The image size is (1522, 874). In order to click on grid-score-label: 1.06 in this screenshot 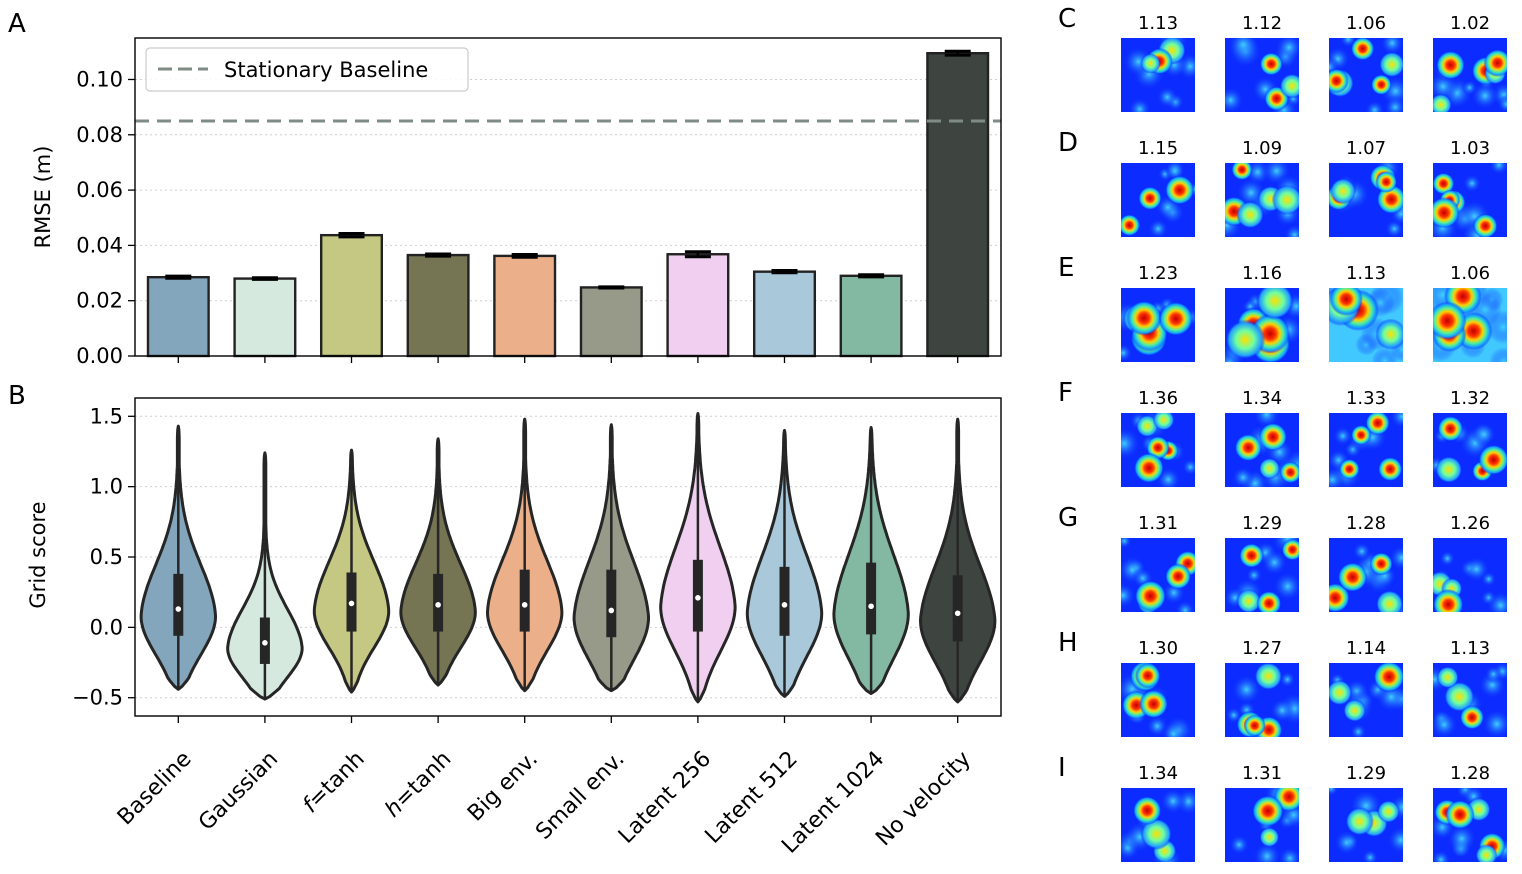, I will do `click(1366, 23)`.